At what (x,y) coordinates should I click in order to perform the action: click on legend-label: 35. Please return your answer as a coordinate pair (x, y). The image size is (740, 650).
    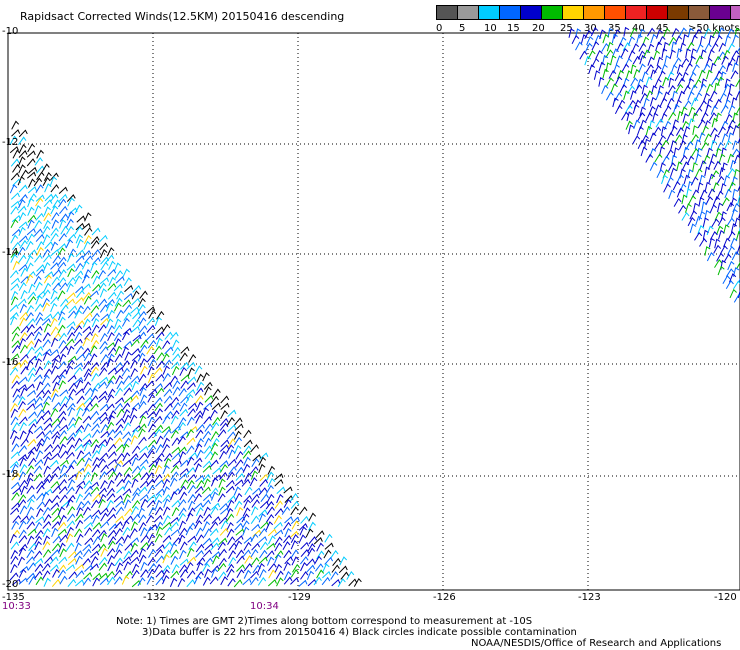
    Looking at the image, I should click on (614, 28).